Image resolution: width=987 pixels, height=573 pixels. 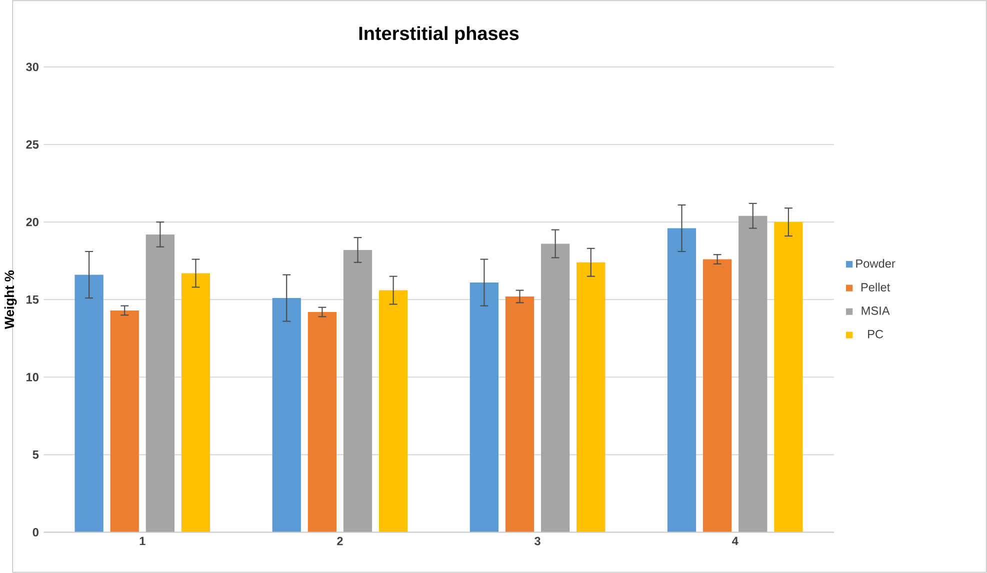 I want to click on y-tick-label: 10, so click(x=32, y=377).